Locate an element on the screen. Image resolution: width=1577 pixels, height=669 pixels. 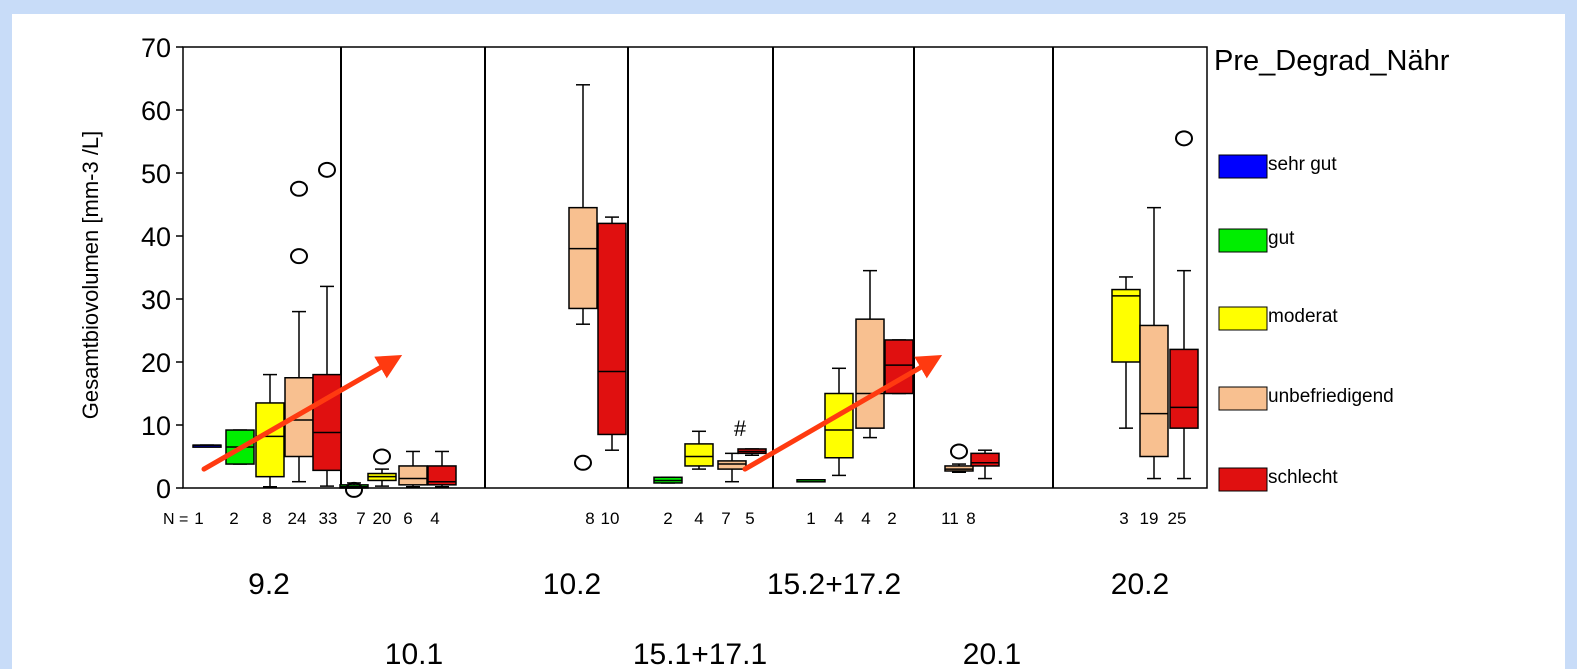
n-count-label: 33 is located at coordinates (328, 518).